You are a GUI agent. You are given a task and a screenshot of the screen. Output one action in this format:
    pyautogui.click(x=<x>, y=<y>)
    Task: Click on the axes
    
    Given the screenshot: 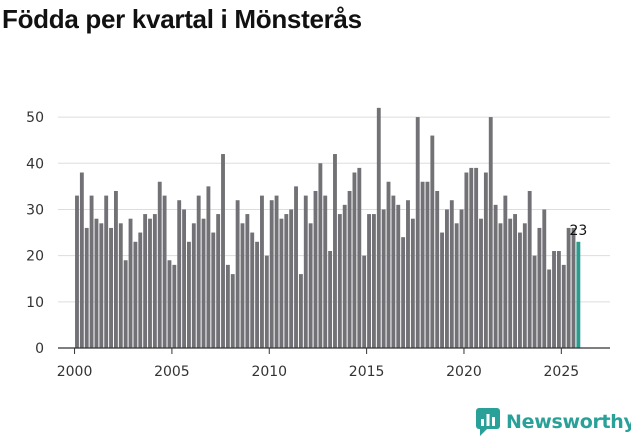 What is the action you would take?
    pyautogui.click(x=334, y=350)
    